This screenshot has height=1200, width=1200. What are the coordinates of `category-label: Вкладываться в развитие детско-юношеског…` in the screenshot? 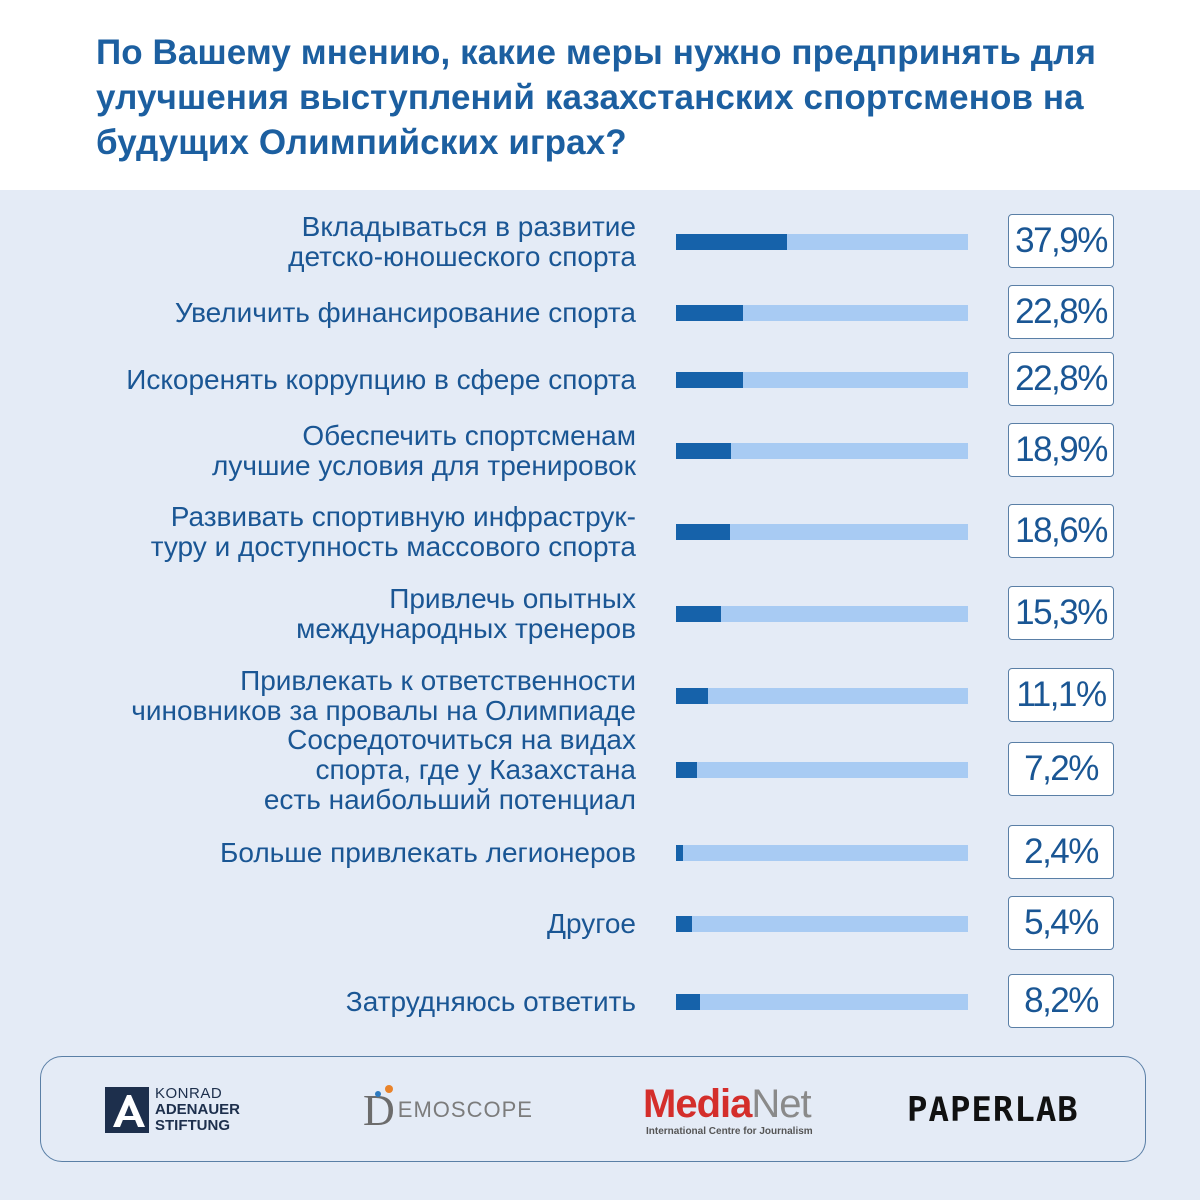 It's located at (462, 241).